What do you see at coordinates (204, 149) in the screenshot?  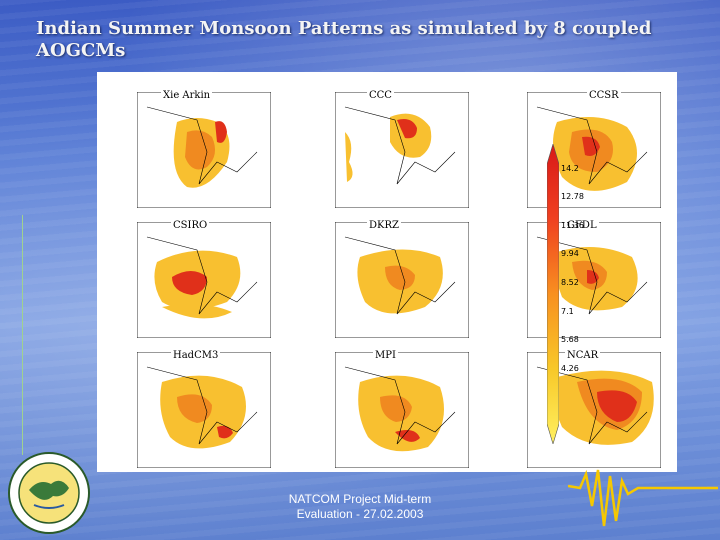 I see `map-obs: Xie Arkin` at bounding box center [204, 149].